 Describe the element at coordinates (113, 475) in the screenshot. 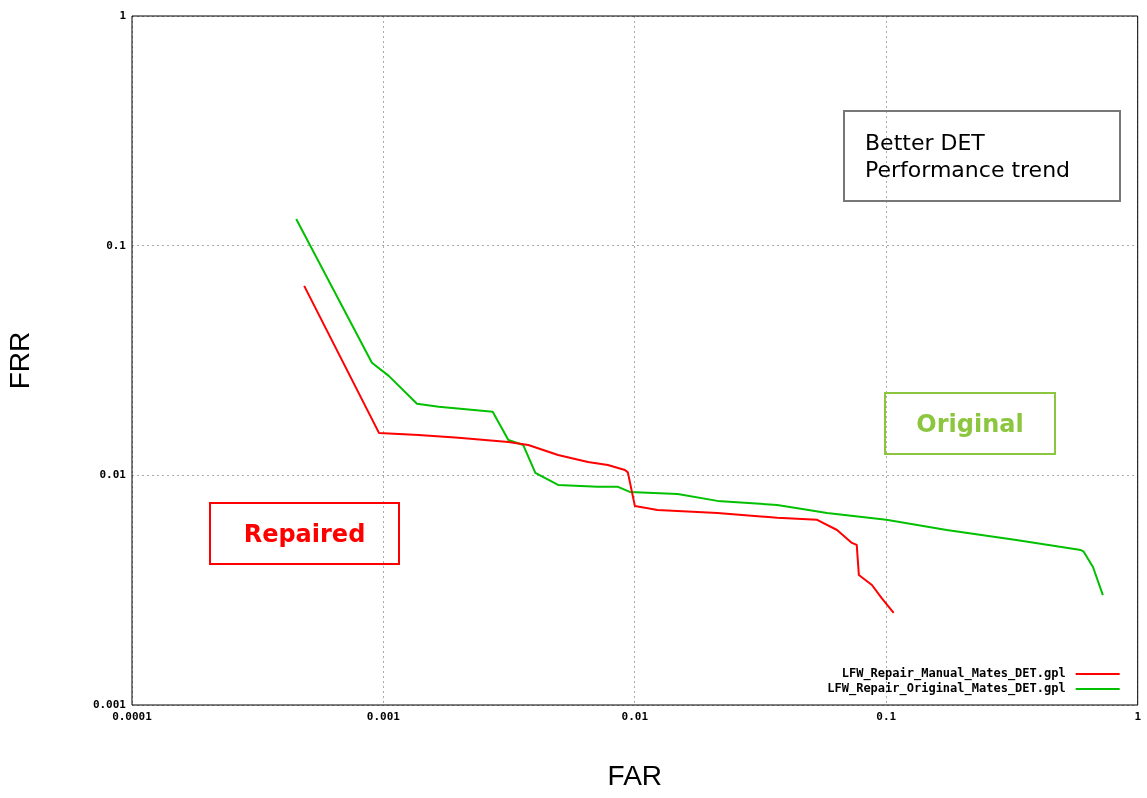

I see `y-tick-label: 0.01` at that location.